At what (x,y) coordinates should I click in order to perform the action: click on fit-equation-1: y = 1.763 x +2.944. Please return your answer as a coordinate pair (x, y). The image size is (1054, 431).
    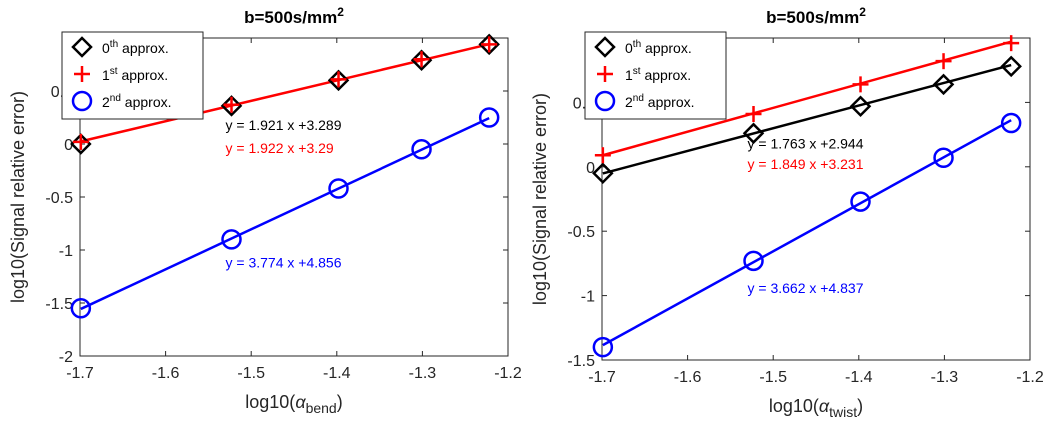
    Looking at the image, I should click on (806, 144).